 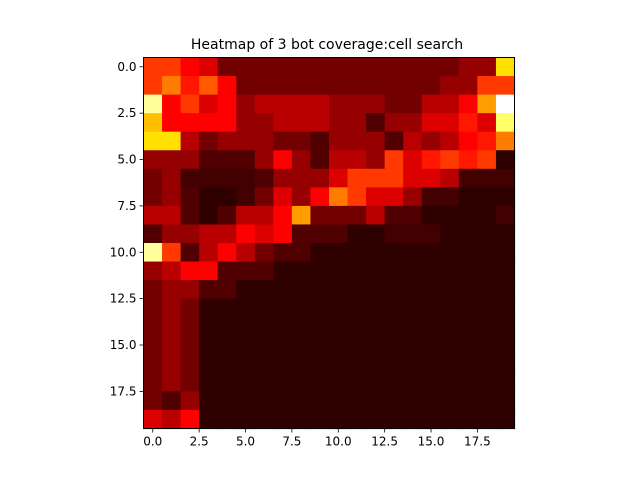 What do you see at coordinates (245, 442) in the screenshot?
I see `x-tick-label: 5.0` at bounding box center [245, 442].